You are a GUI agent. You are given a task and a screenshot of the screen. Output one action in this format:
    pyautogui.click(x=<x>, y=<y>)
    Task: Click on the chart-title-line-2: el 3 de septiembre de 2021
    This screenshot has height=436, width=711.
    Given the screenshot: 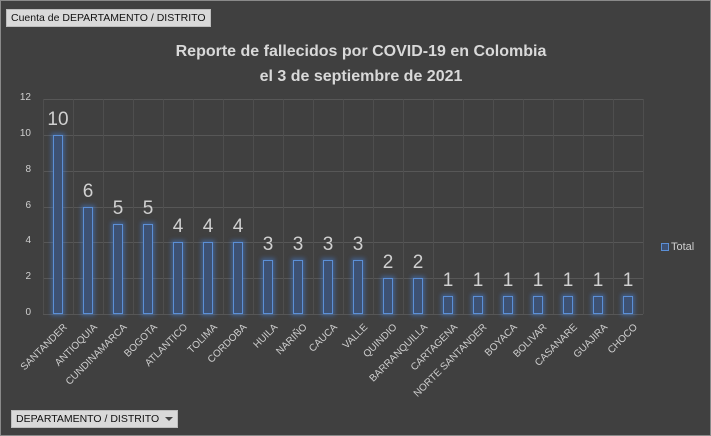 What is the action you would take?
    pyautogui.click(x=361, y=76)
    